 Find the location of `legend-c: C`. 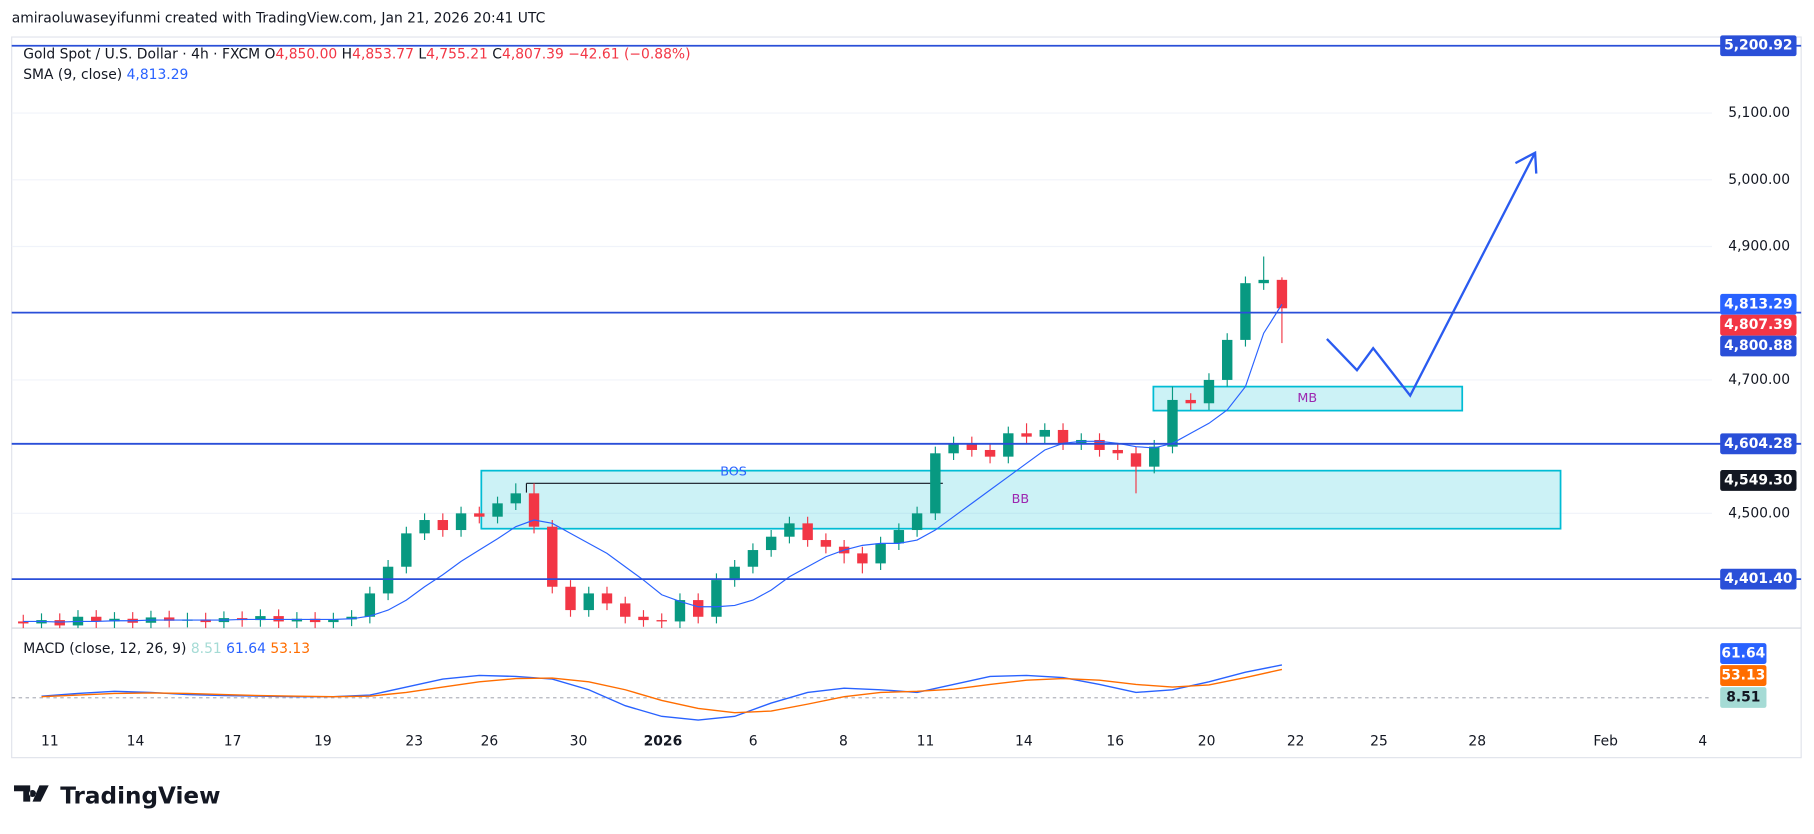

legend-c: C is located at coordinates (497, 54).